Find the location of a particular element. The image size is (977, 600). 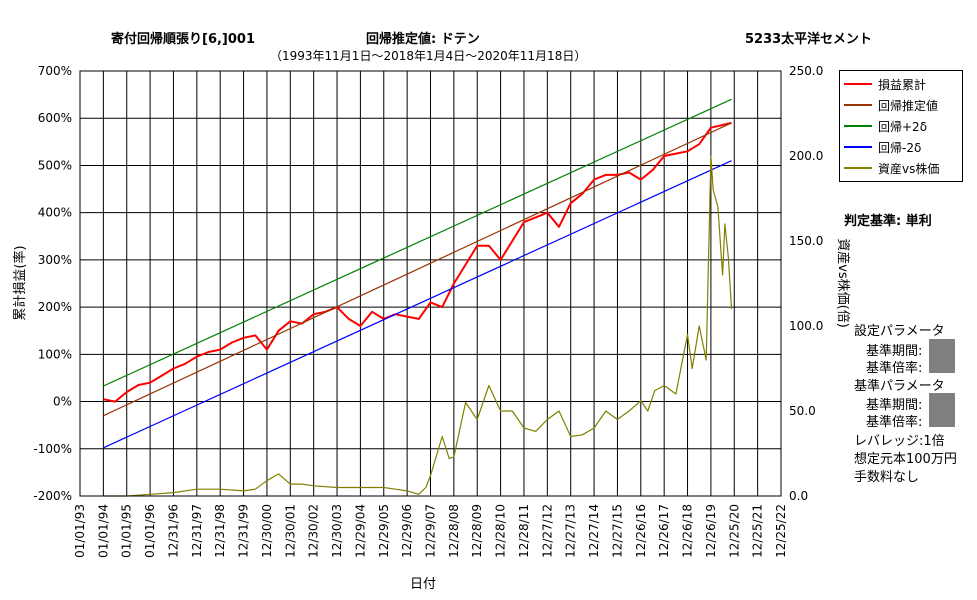

period-text: （1993年11月1日～2018年1月4日～2020年11月18日） is located at coordinates (428, 56).